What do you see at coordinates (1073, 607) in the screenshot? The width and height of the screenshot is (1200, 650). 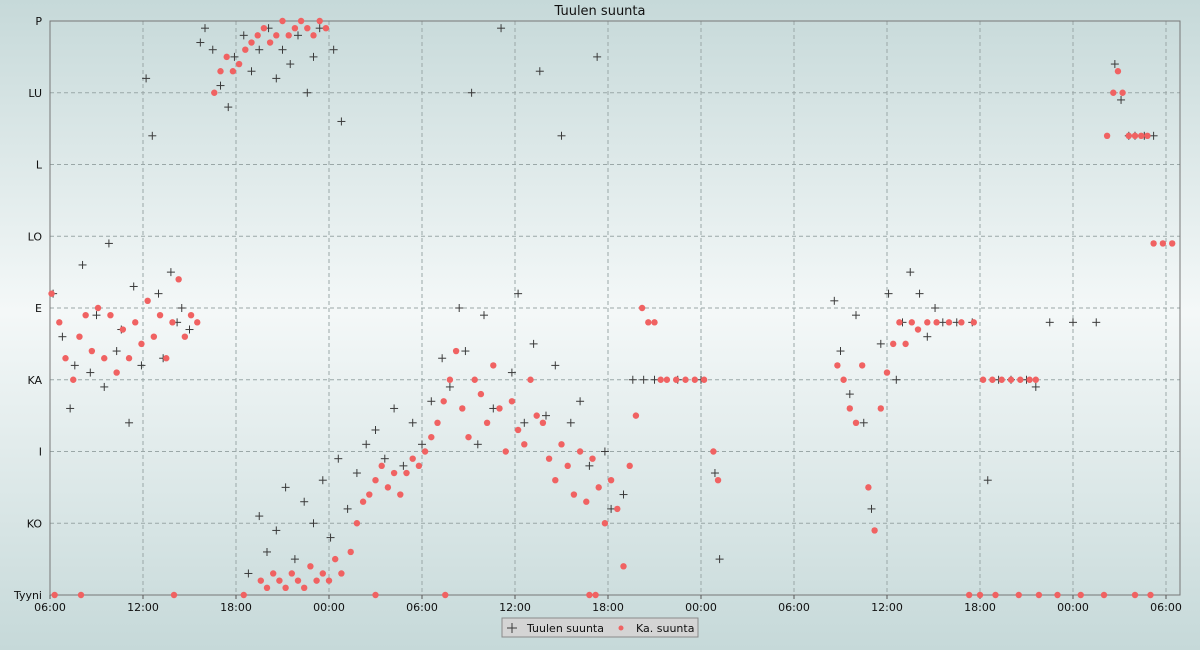 I see `x-tick-label: 00:00` at bounding box center [1073, 607].